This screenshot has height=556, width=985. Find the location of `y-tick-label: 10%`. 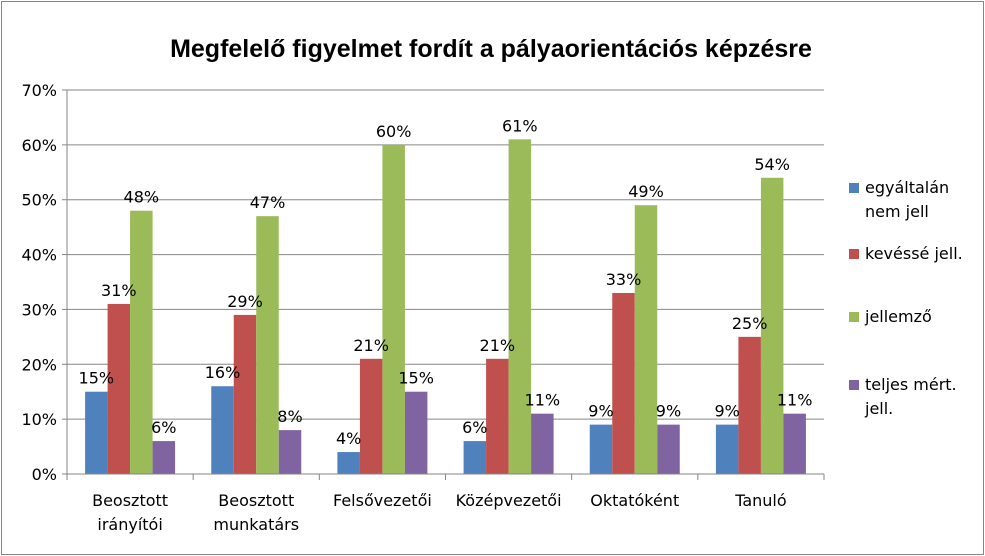

y-tick-label: 10% is located at coordinates (39, 419).